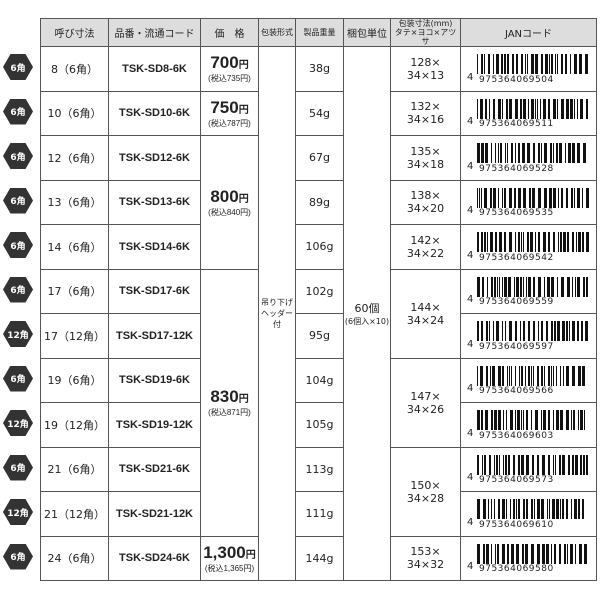 The width and height of the screenshot is (600, 600). I want to click on product-weight: 106g, so click(319, 247).